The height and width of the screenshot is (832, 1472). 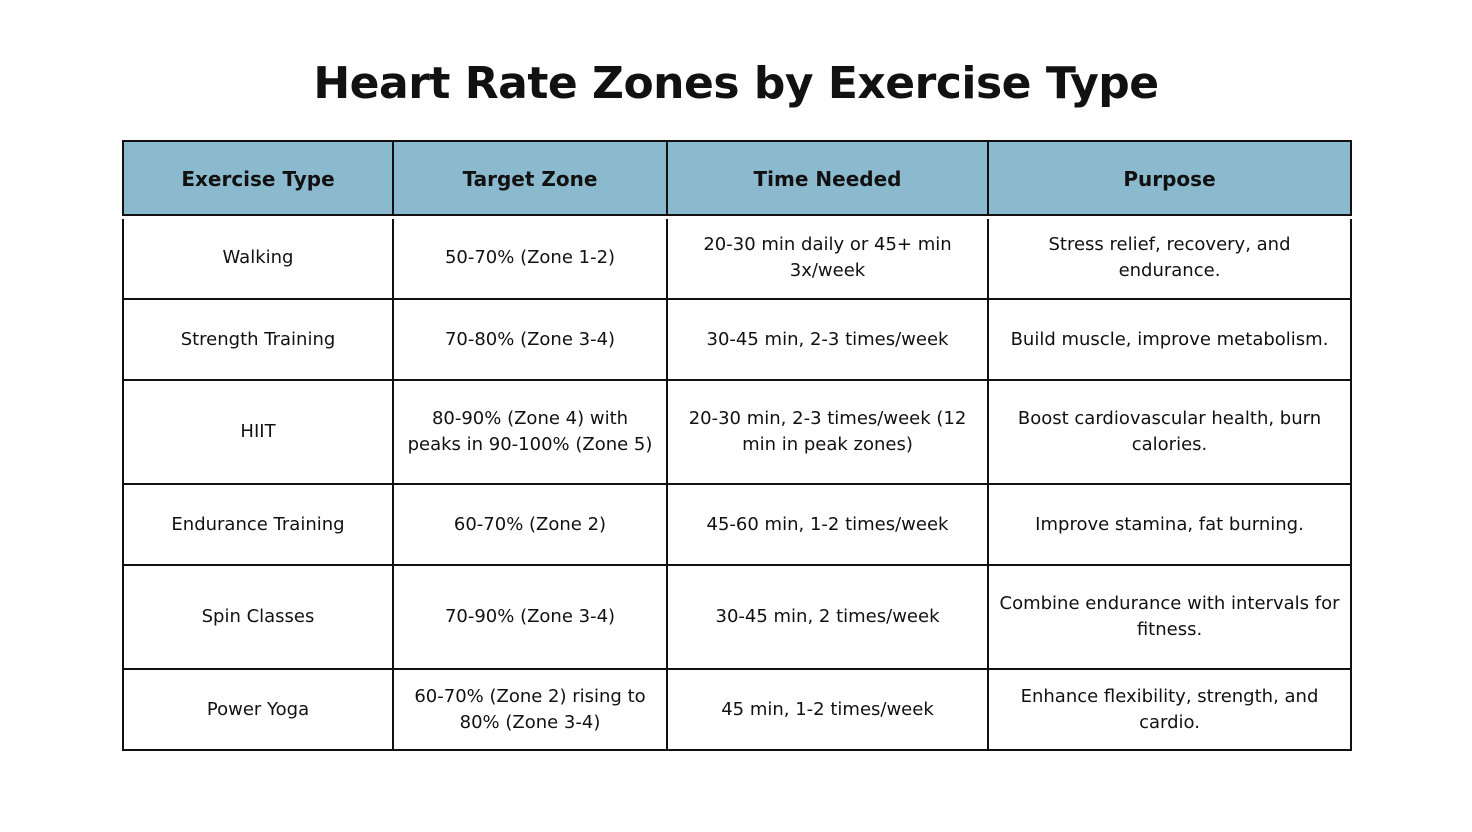 I want to click on column-header-time-needed: Time Needed, so click(x=827, y=179).